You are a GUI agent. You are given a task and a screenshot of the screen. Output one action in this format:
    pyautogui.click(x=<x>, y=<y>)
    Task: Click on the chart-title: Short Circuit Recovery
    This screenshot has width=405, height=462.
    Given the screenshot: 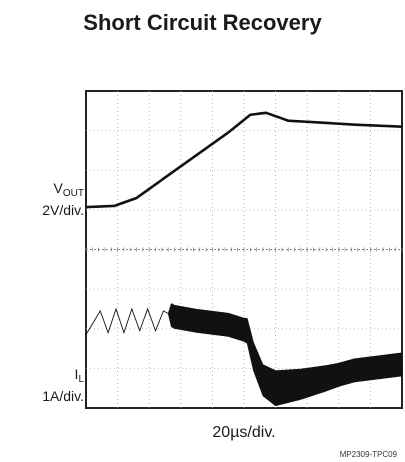 What is the action you would take?
    pyautogui.click(x=202, y=22)
    